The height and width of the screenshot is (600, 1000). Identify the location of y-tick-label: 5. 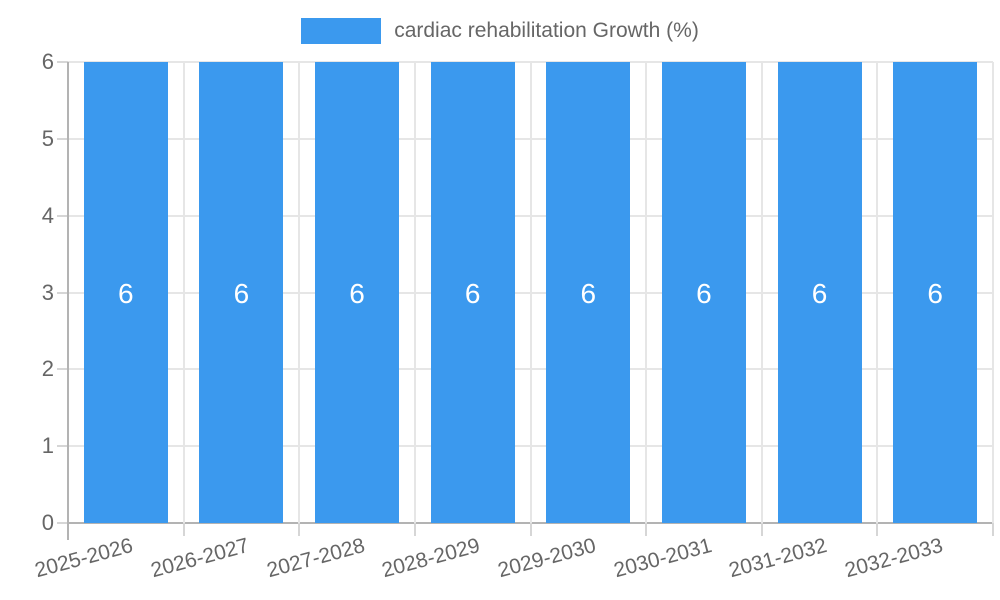
(47, 138).